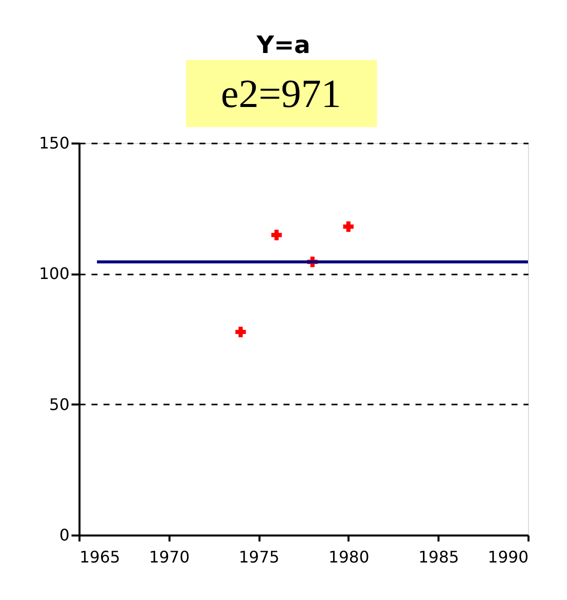  What do you see at coordinates (54, 143) in the screenshot?
I see `y-tick-label: 150` at bounding box center [54, 143].